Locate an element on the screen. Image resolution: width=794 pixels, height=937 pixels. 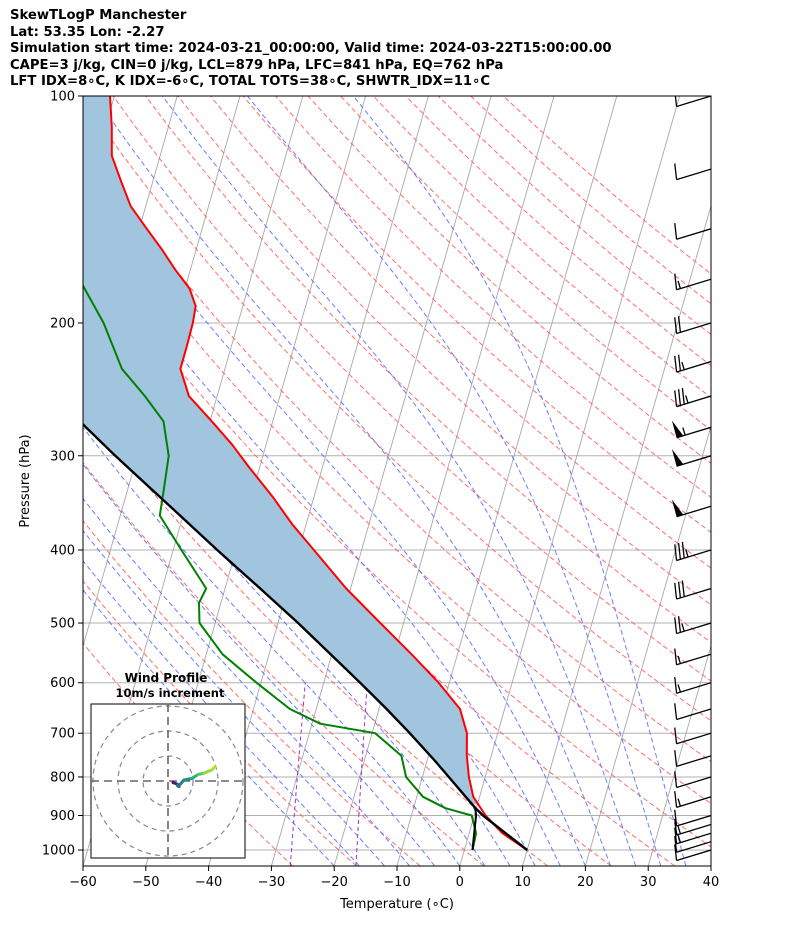
y-tick-label: 900 is located at coordinates (62, 816).